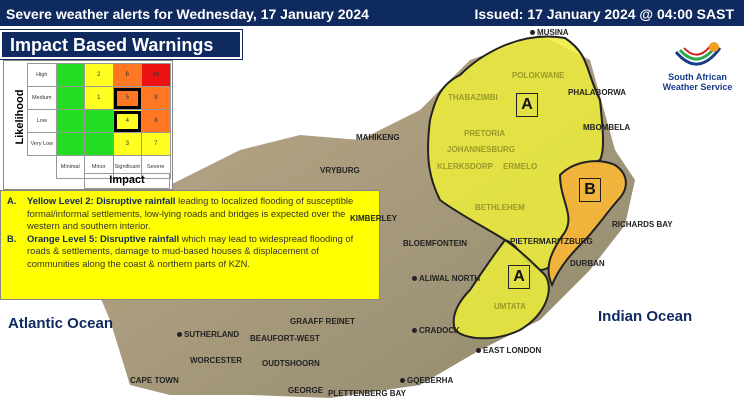  What do you see at coordinates (156, 75) in the screenshot?
I see `matrix-cell: 10` at bounding box center [156, 75].